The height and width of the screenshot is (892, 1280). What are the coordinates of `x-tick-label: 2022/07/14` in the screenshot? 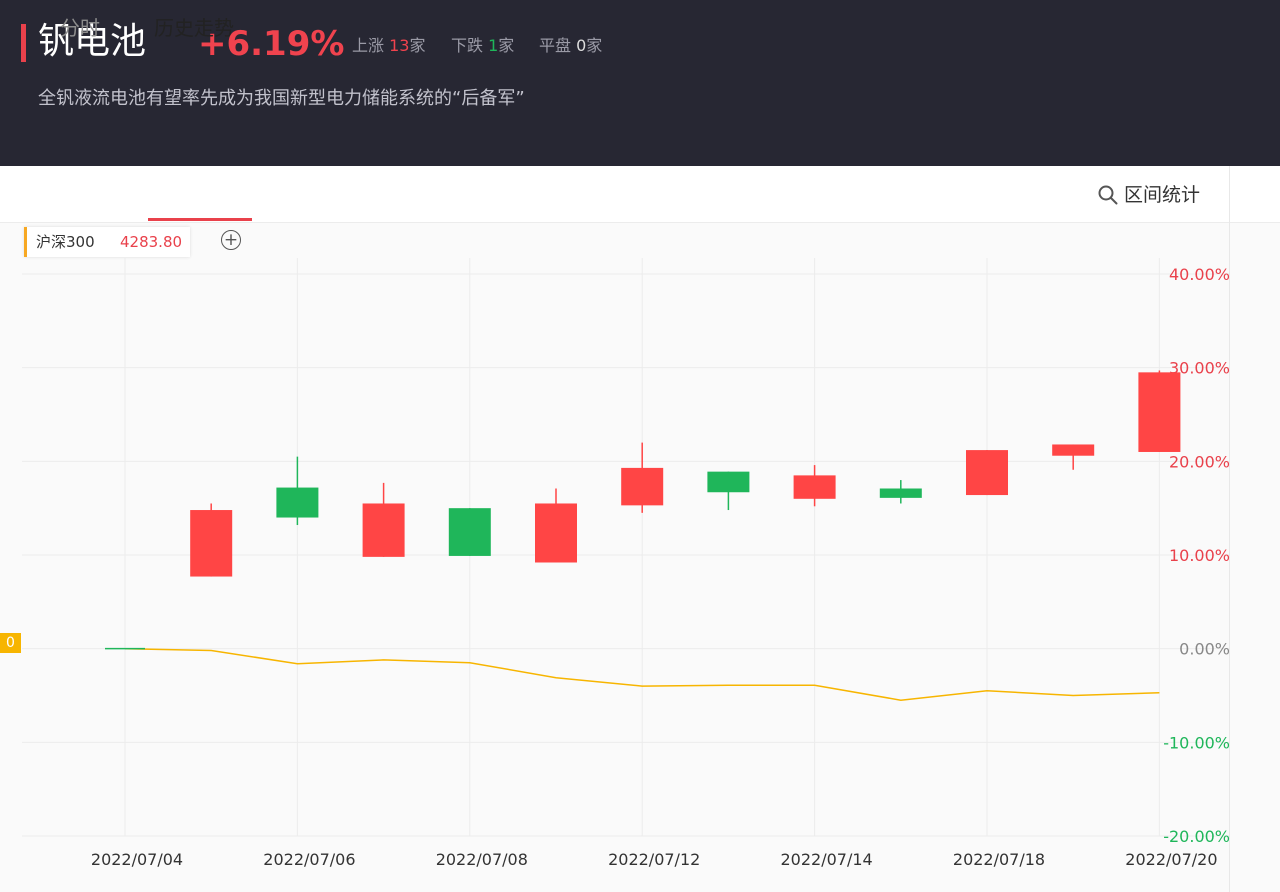 It's located at (826, 859).